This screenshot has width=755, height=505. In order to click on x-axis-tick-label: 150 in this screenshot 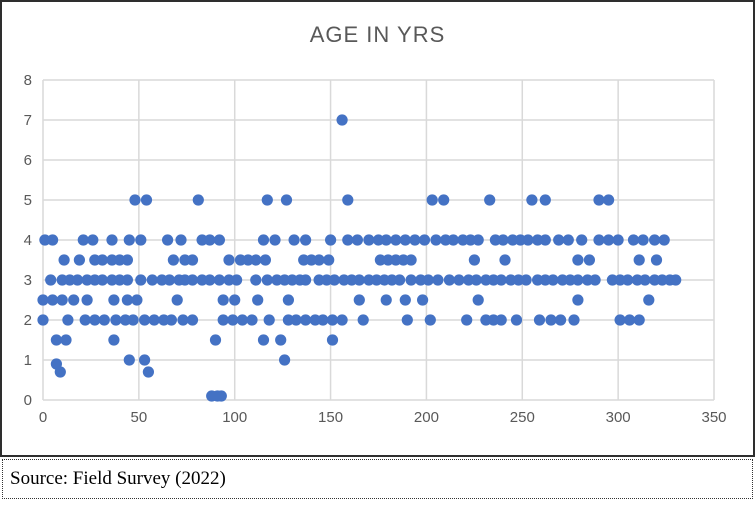, I will do `click(331, 417)`.